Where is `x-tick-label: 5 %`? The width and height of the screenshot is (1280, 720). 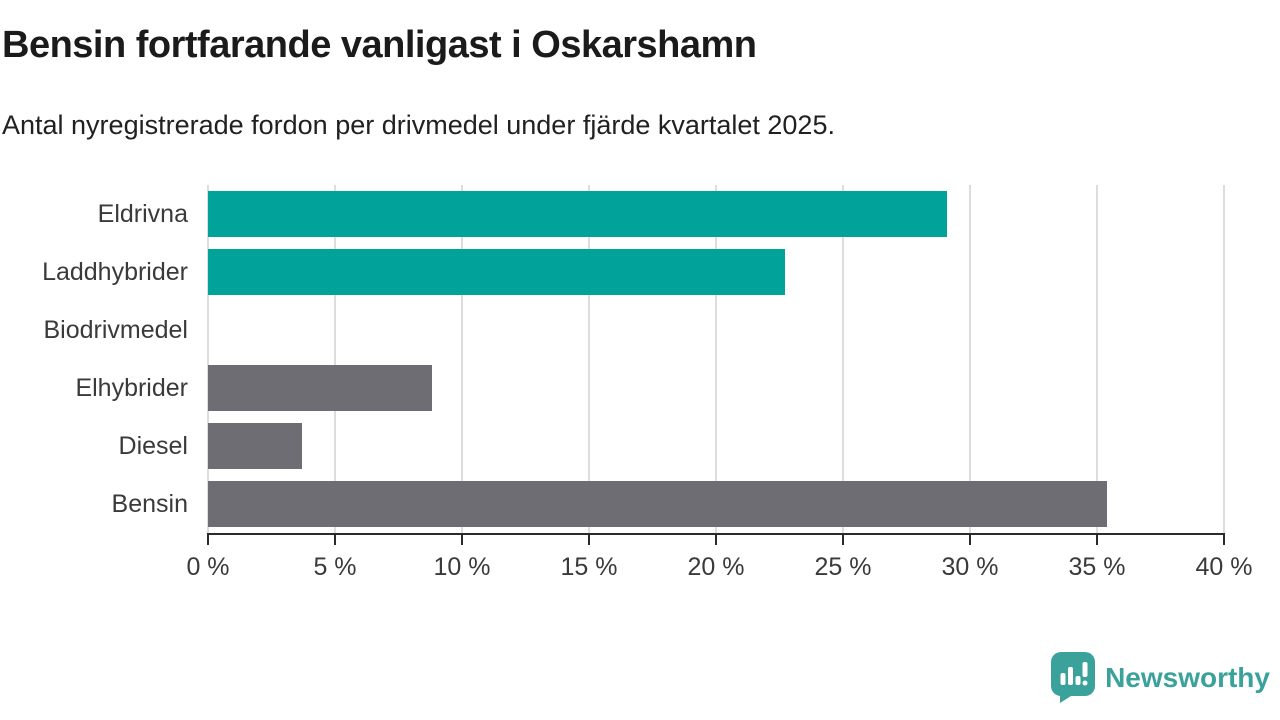 x-tick-label: 5 % is located at coordinates (335, 567).